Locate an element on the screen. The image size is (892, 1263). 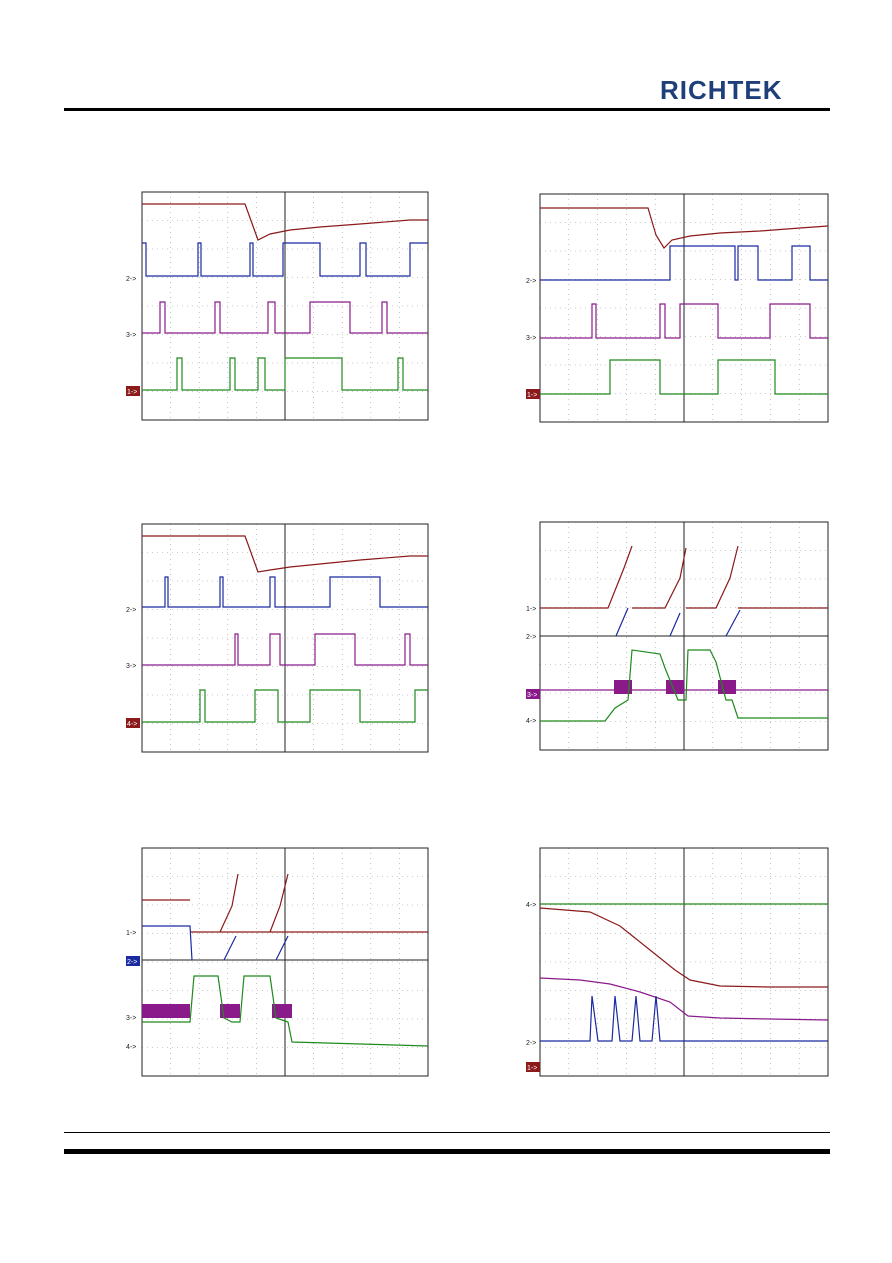
scope-2-trace-ch1 is located at coordinates (684, 228).